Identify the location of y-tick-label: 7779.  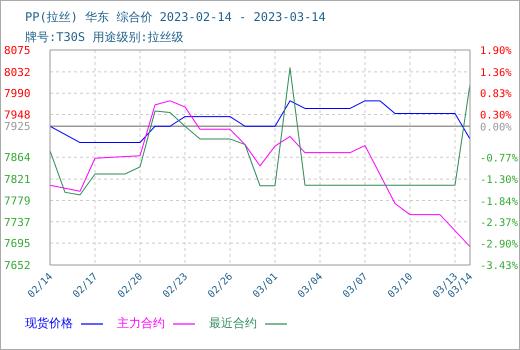
(17, 201).